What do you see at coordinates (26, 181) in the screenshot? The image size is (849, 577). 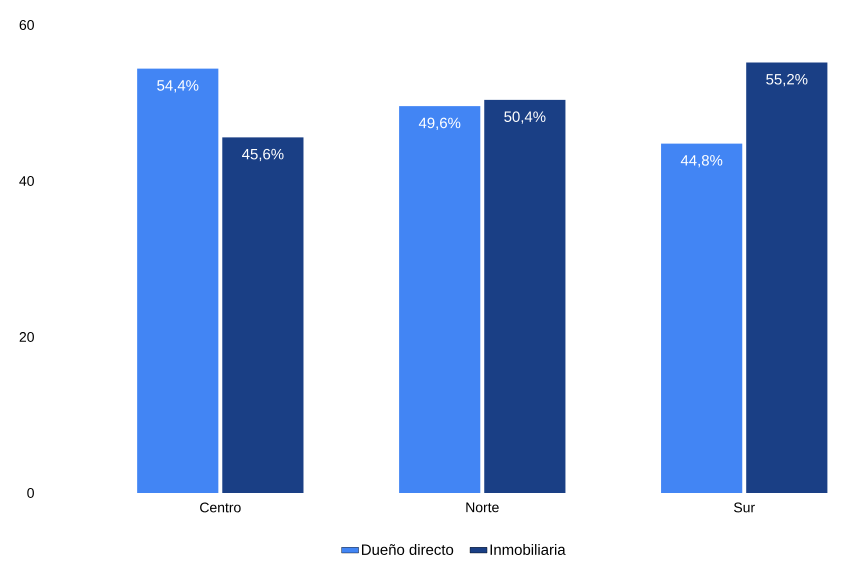 I see `y-tick-label: 40` at bounding box center [26, 181].